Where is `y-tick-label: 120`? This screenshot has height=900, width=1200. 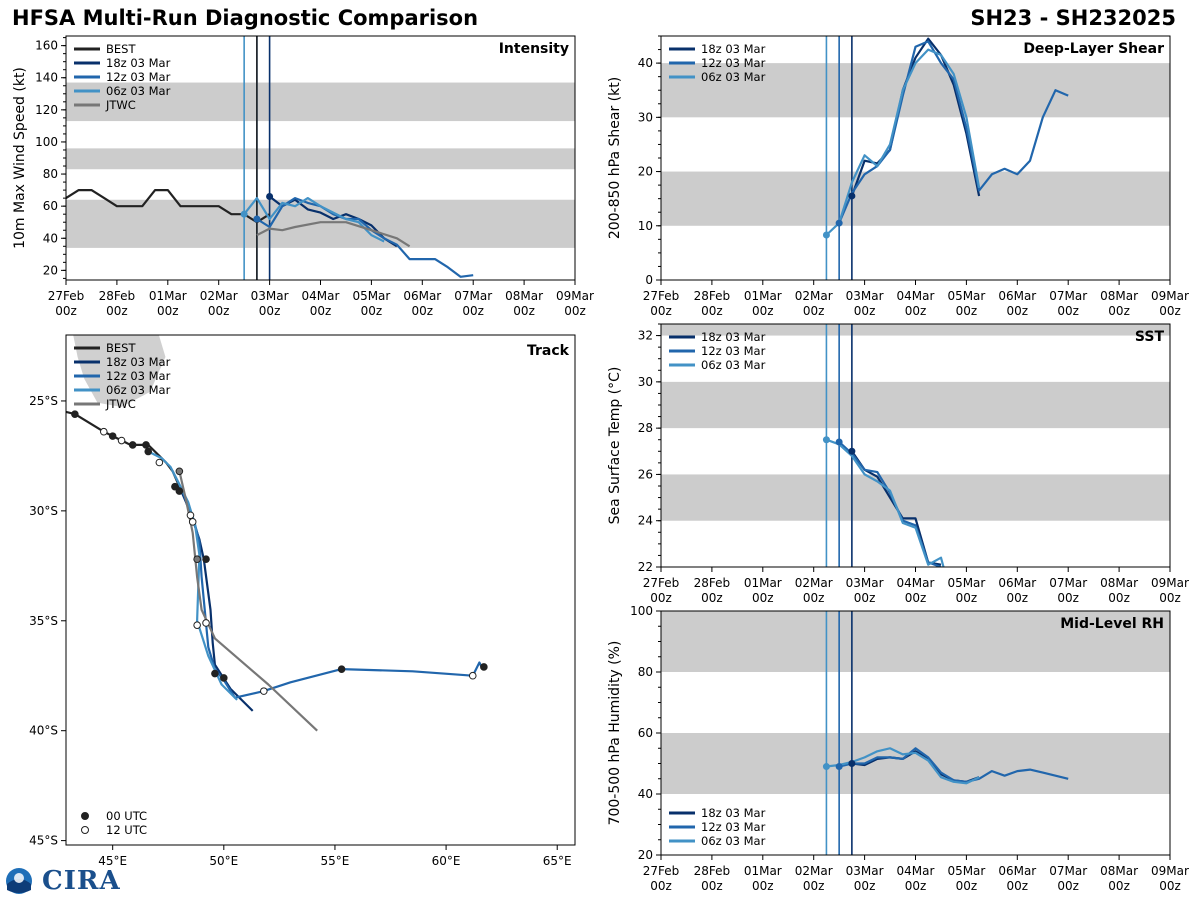 y-tick-label: 120 is located at coordinates (46, 110).